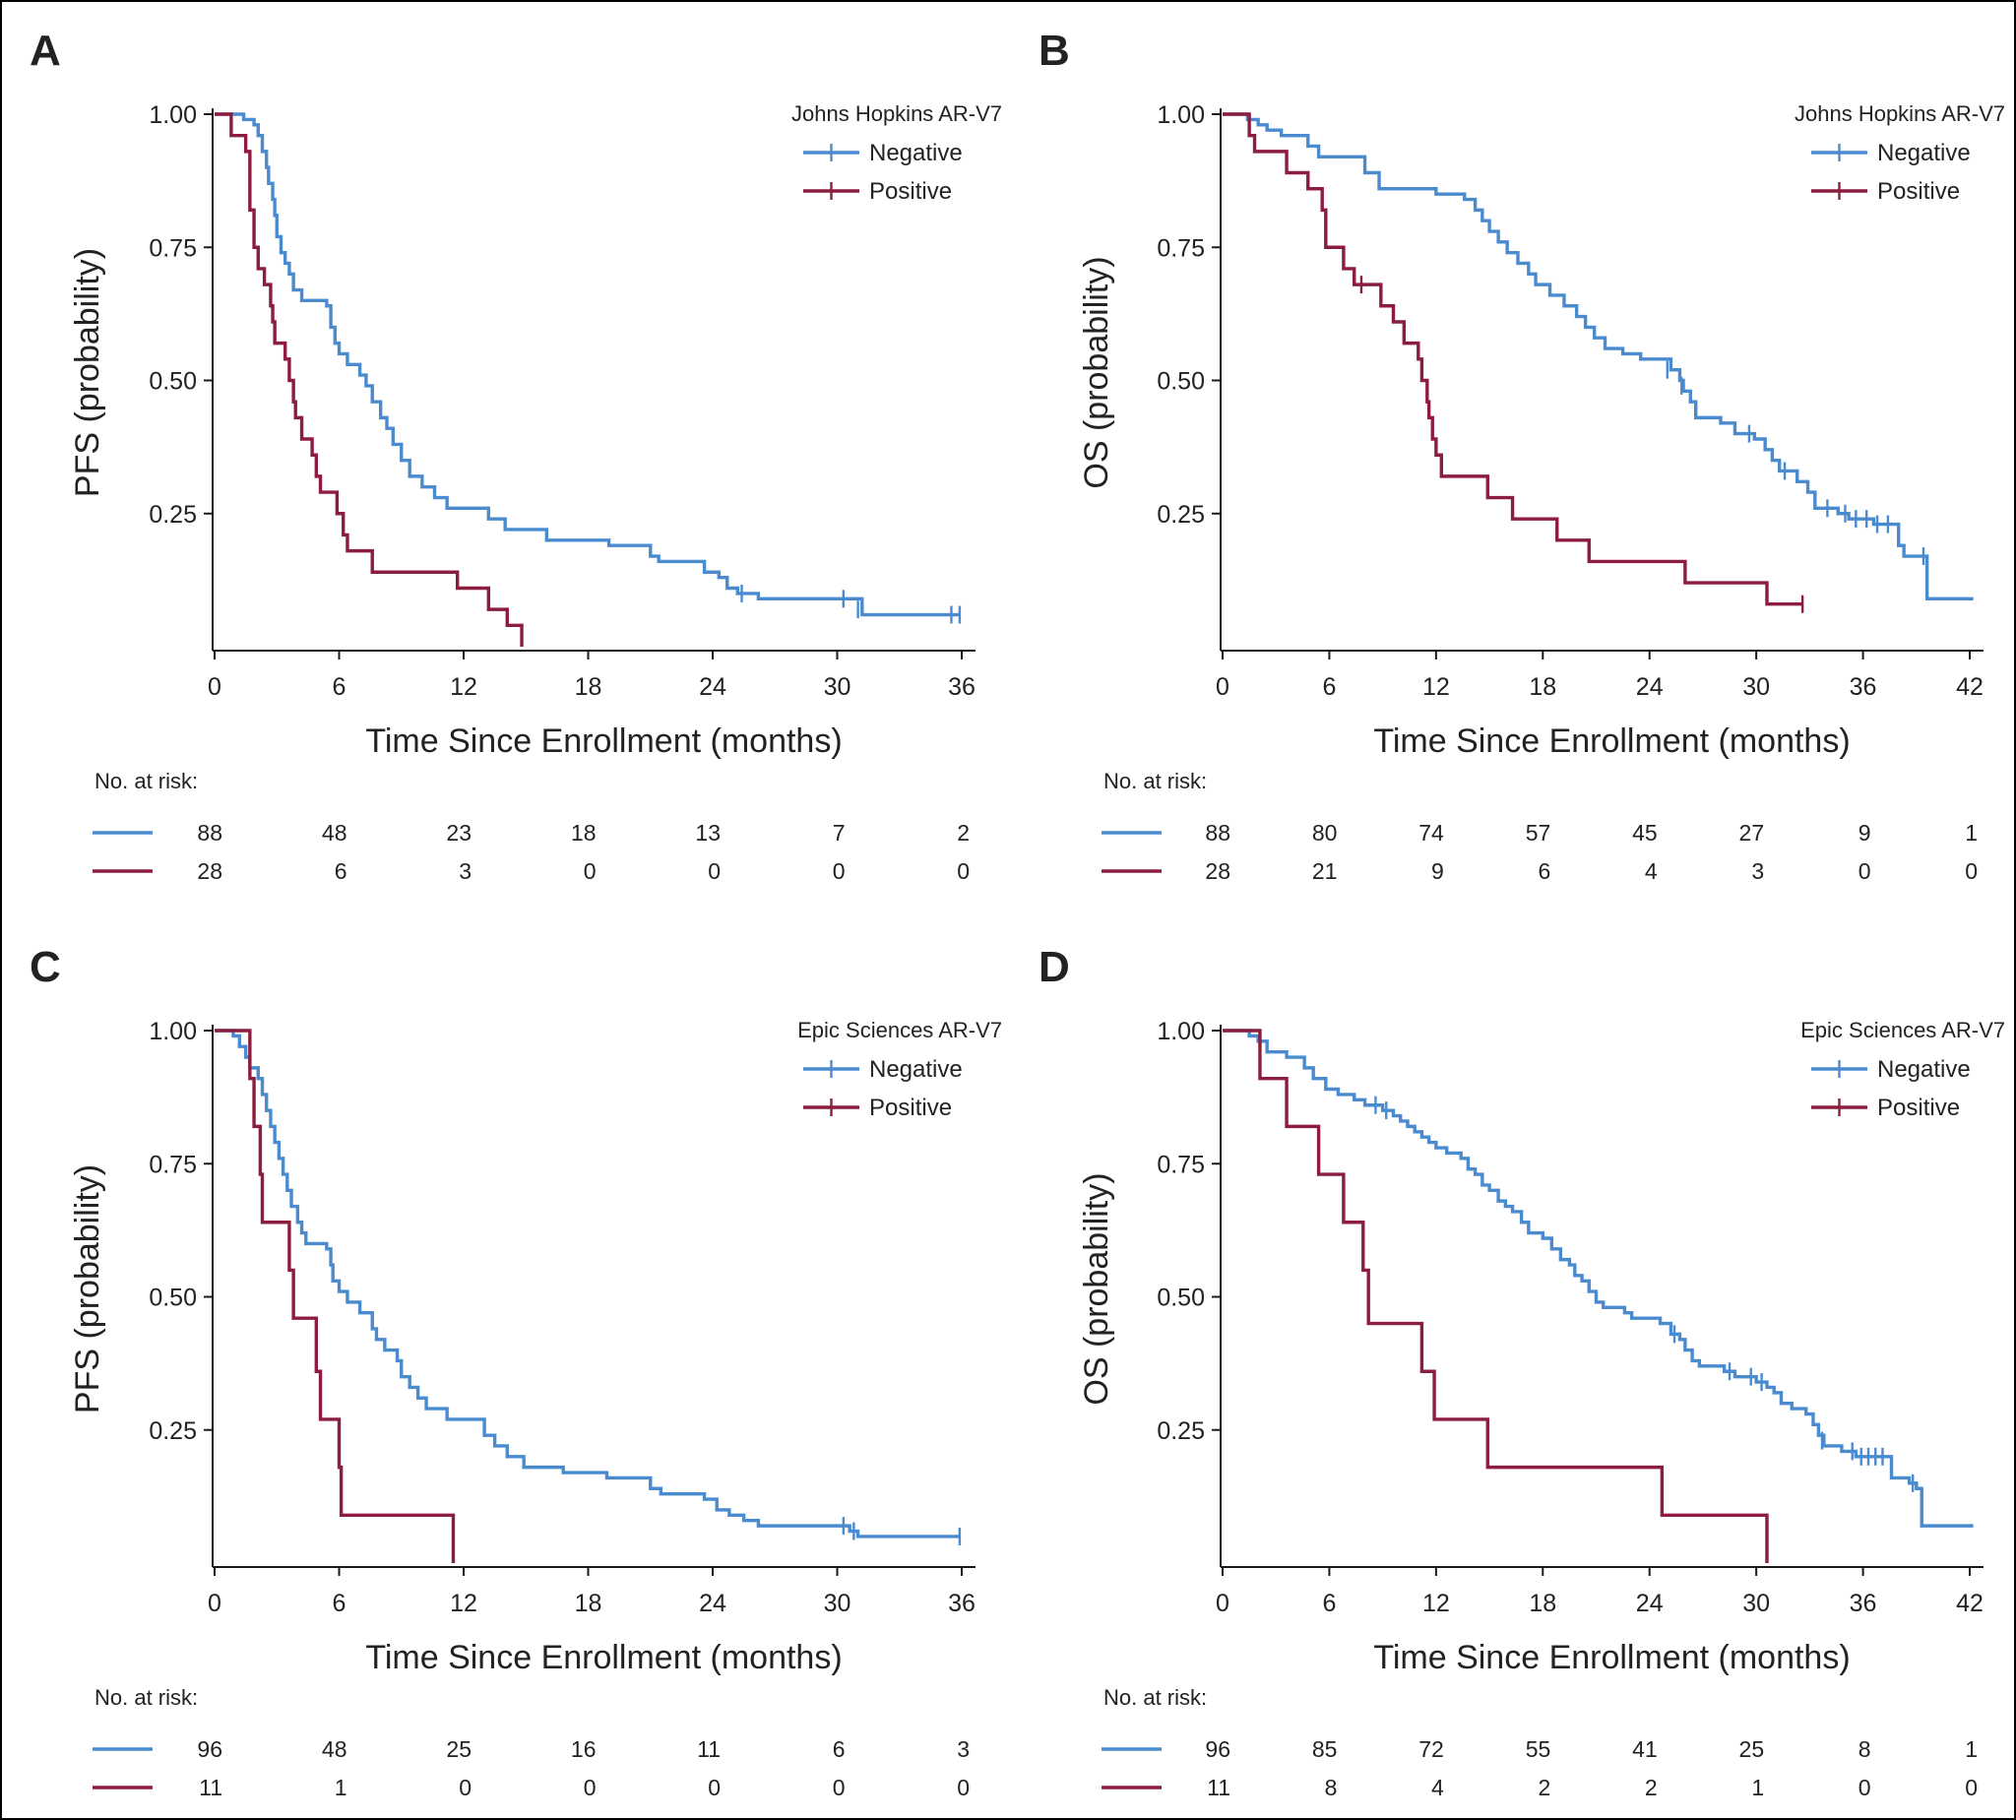 This screenshot has height=1820, width=2016. I want to click on risk-number: 57, so click(1538, 833).